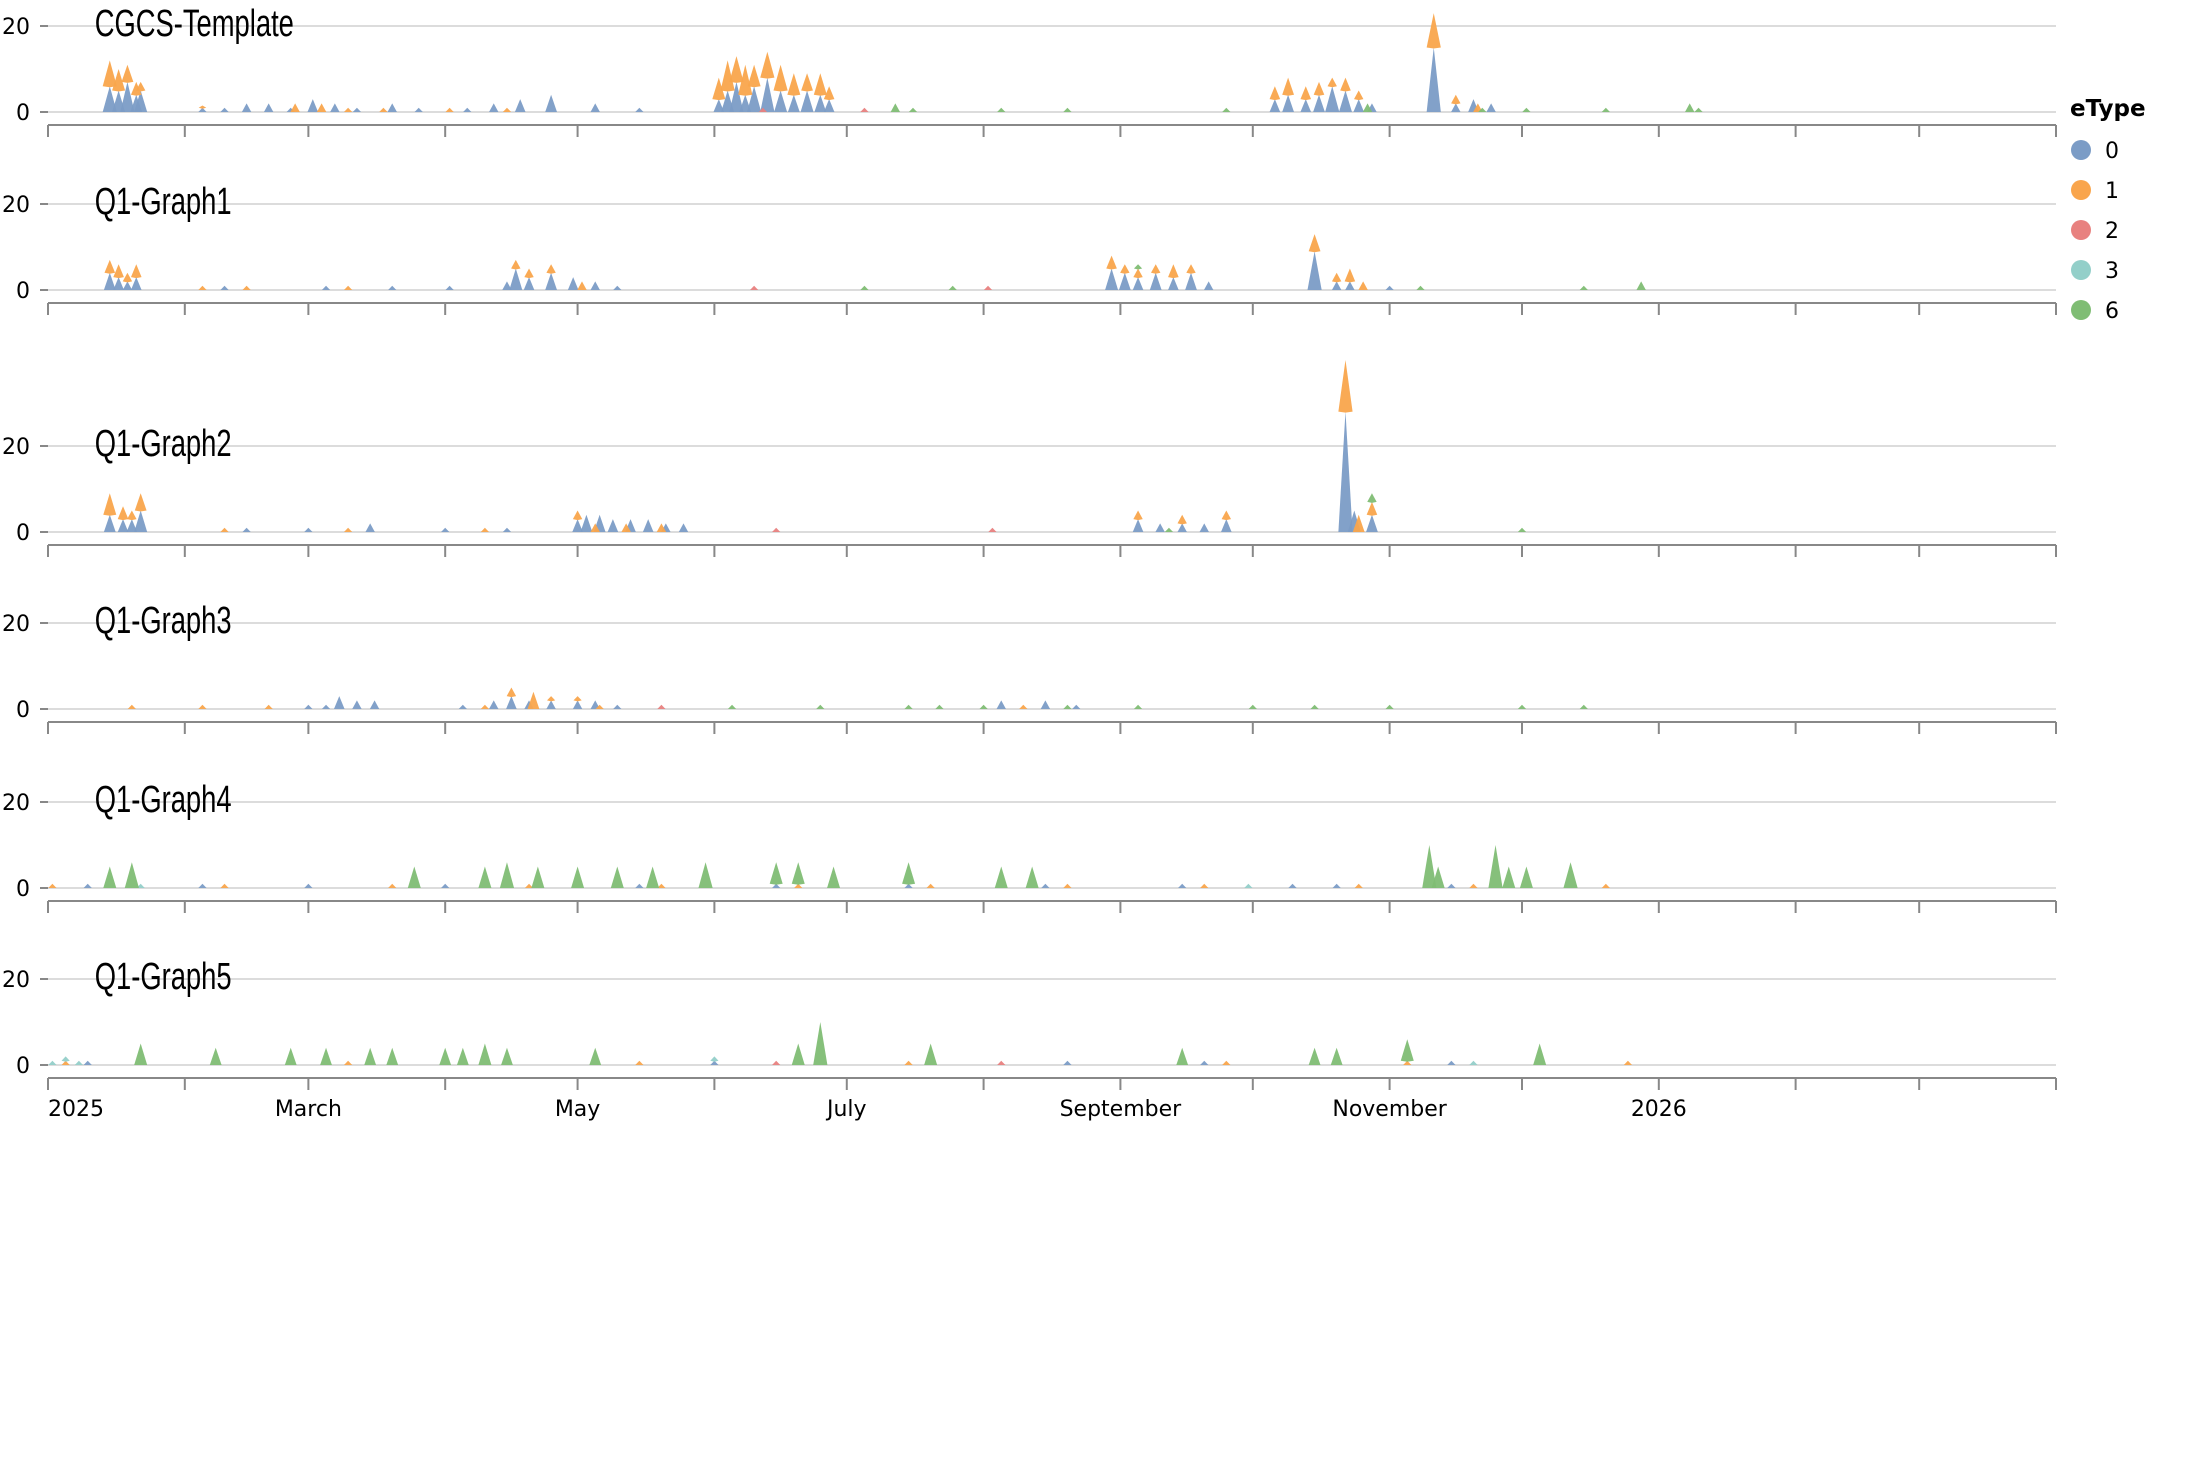  Describe the element at coordinates (194, 24) in the screenshot. I see `panel-title: CGCS-Template` at that location.